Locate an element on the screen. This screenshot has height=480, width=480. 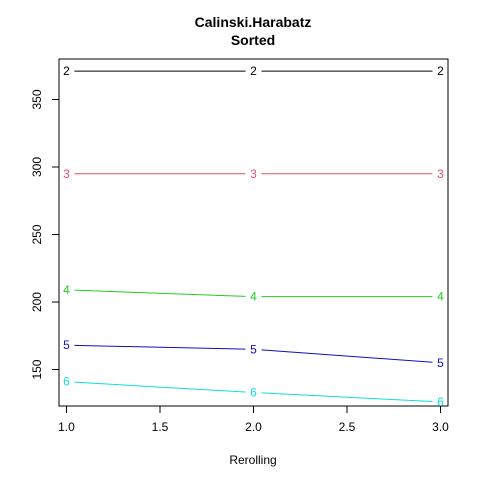
y-tick-label: 200 is located at coordinates (37, 302).